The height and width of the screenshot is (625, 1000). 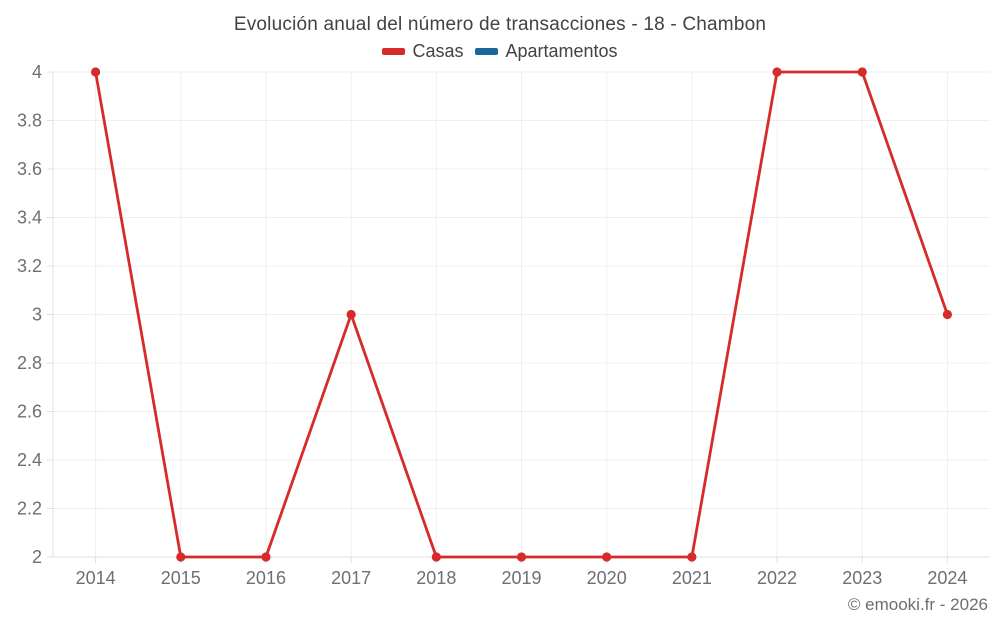 What do you see at coordinates (181, 578) in the screenshot?
I see `x-axis-label: 2015` at bounding box center [181, 578].